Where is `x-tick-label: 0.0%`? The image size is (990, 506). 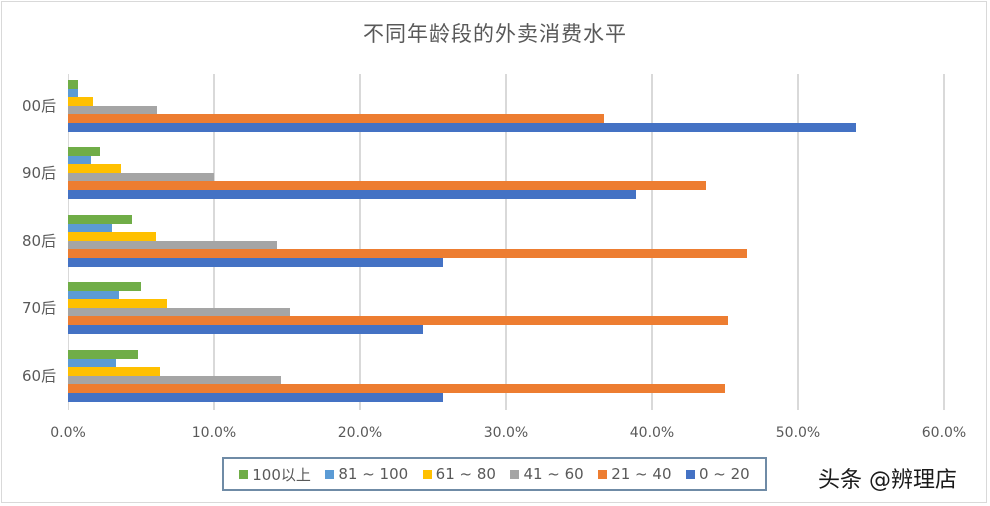 x-tick-label: 0.0% is located at coordinates (68, 433).